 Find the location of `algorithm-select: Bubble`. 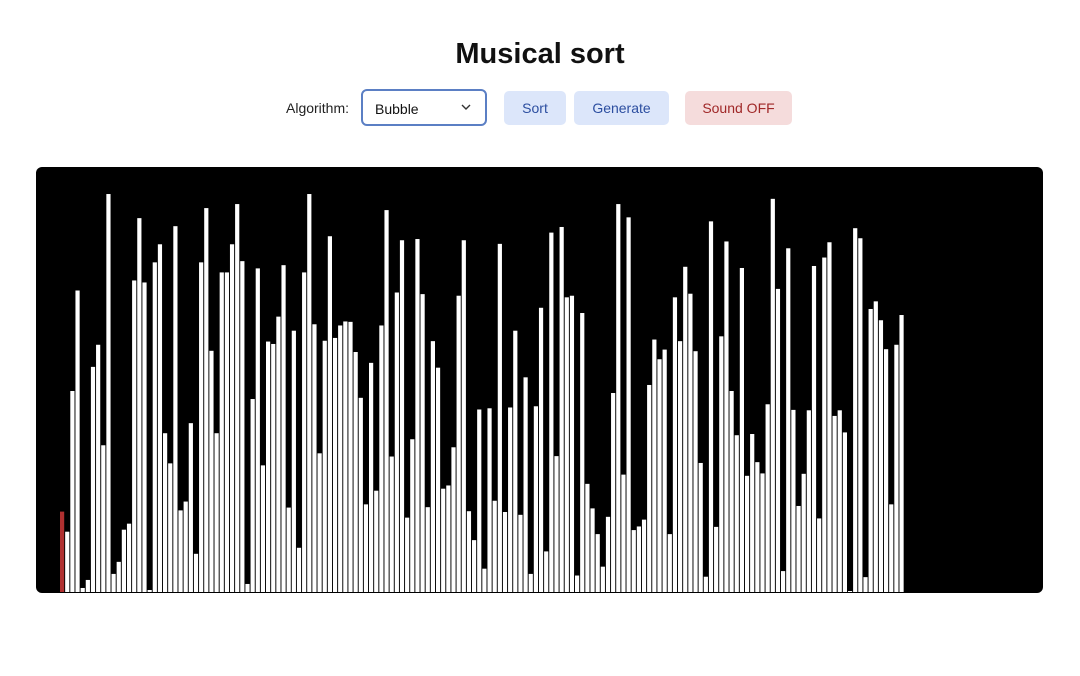

algorithm-select: Bubble is located at coordinates (424, 107).